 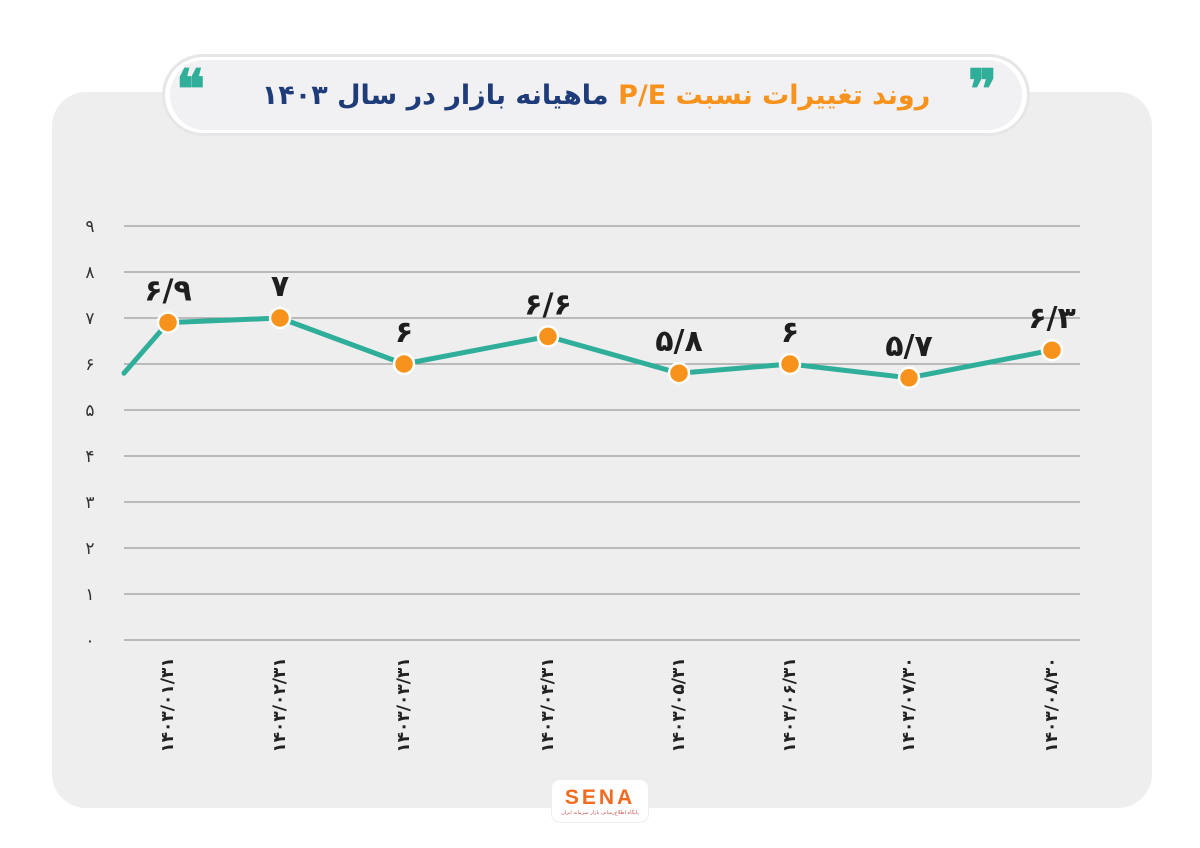 I want to click on y-tick-label: ۷, so click(x=89, y=319).